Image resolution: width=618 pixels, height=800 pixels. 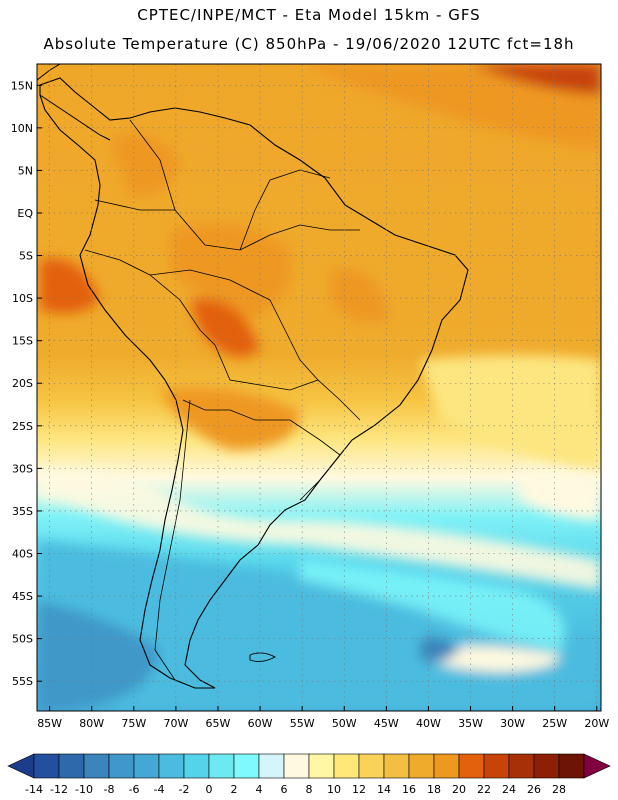 What do you see at coordinates (597, 766) in the screenshot?
I see `colorbar-max-arrow` at bounding box center [597, 766].